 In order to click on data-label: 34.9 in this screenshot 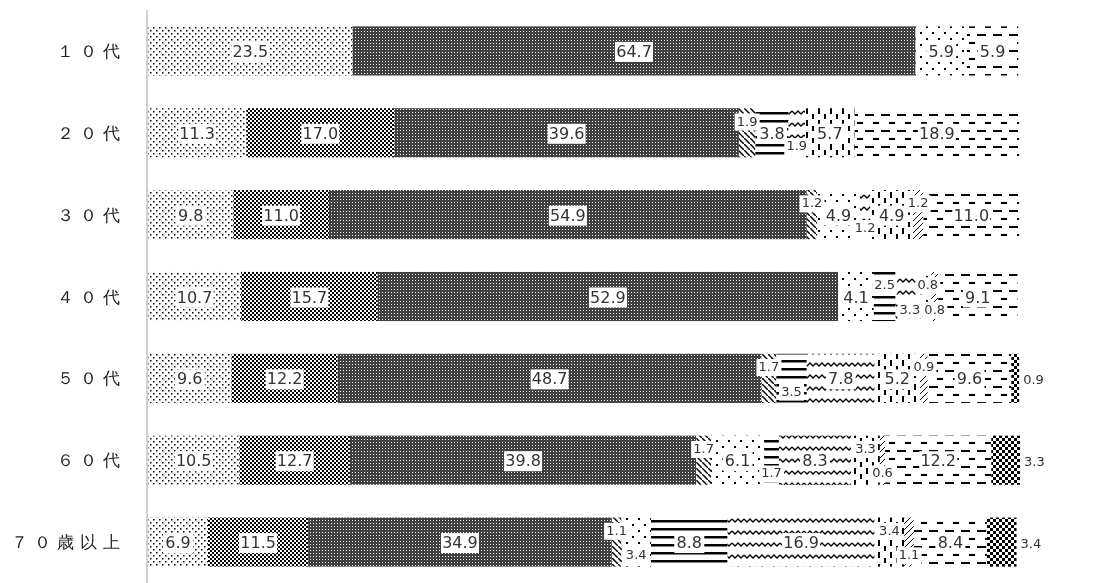, I will do `click(460, 543)`.